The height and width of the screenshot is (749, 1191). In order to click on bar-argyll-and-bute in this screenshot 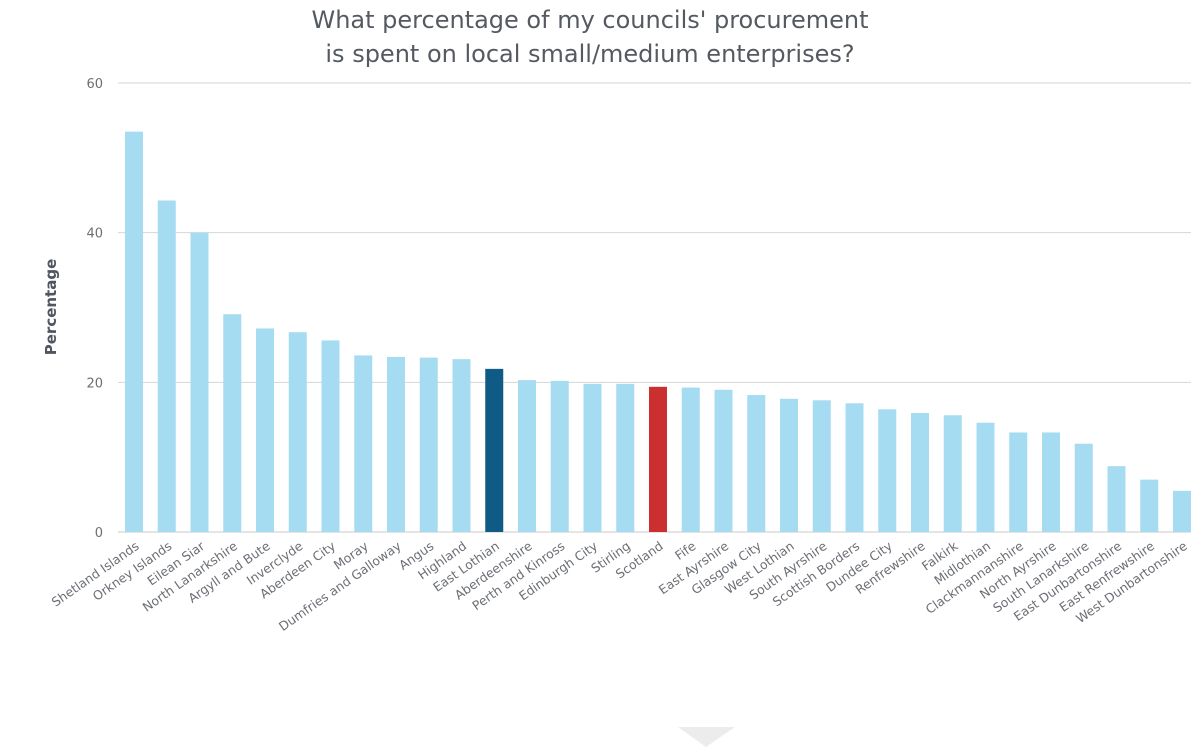, I will do `click(265, 430)`.